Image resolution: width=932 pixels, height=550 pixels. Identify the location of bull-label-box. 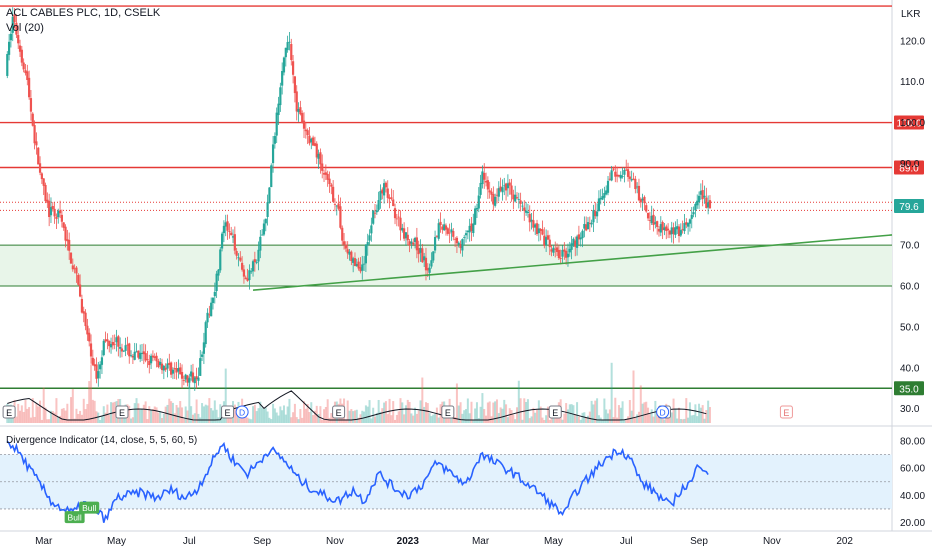
(74, 517).